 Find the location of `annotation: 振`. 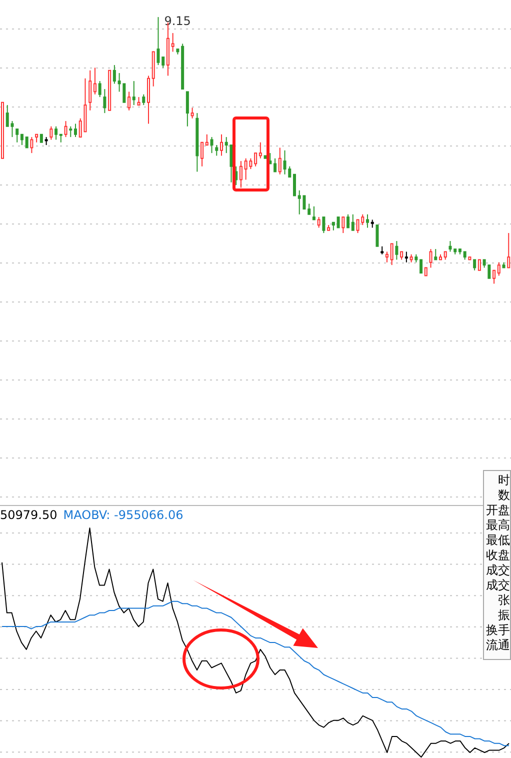

annotation: 振 is located at coordinates (503, 615).